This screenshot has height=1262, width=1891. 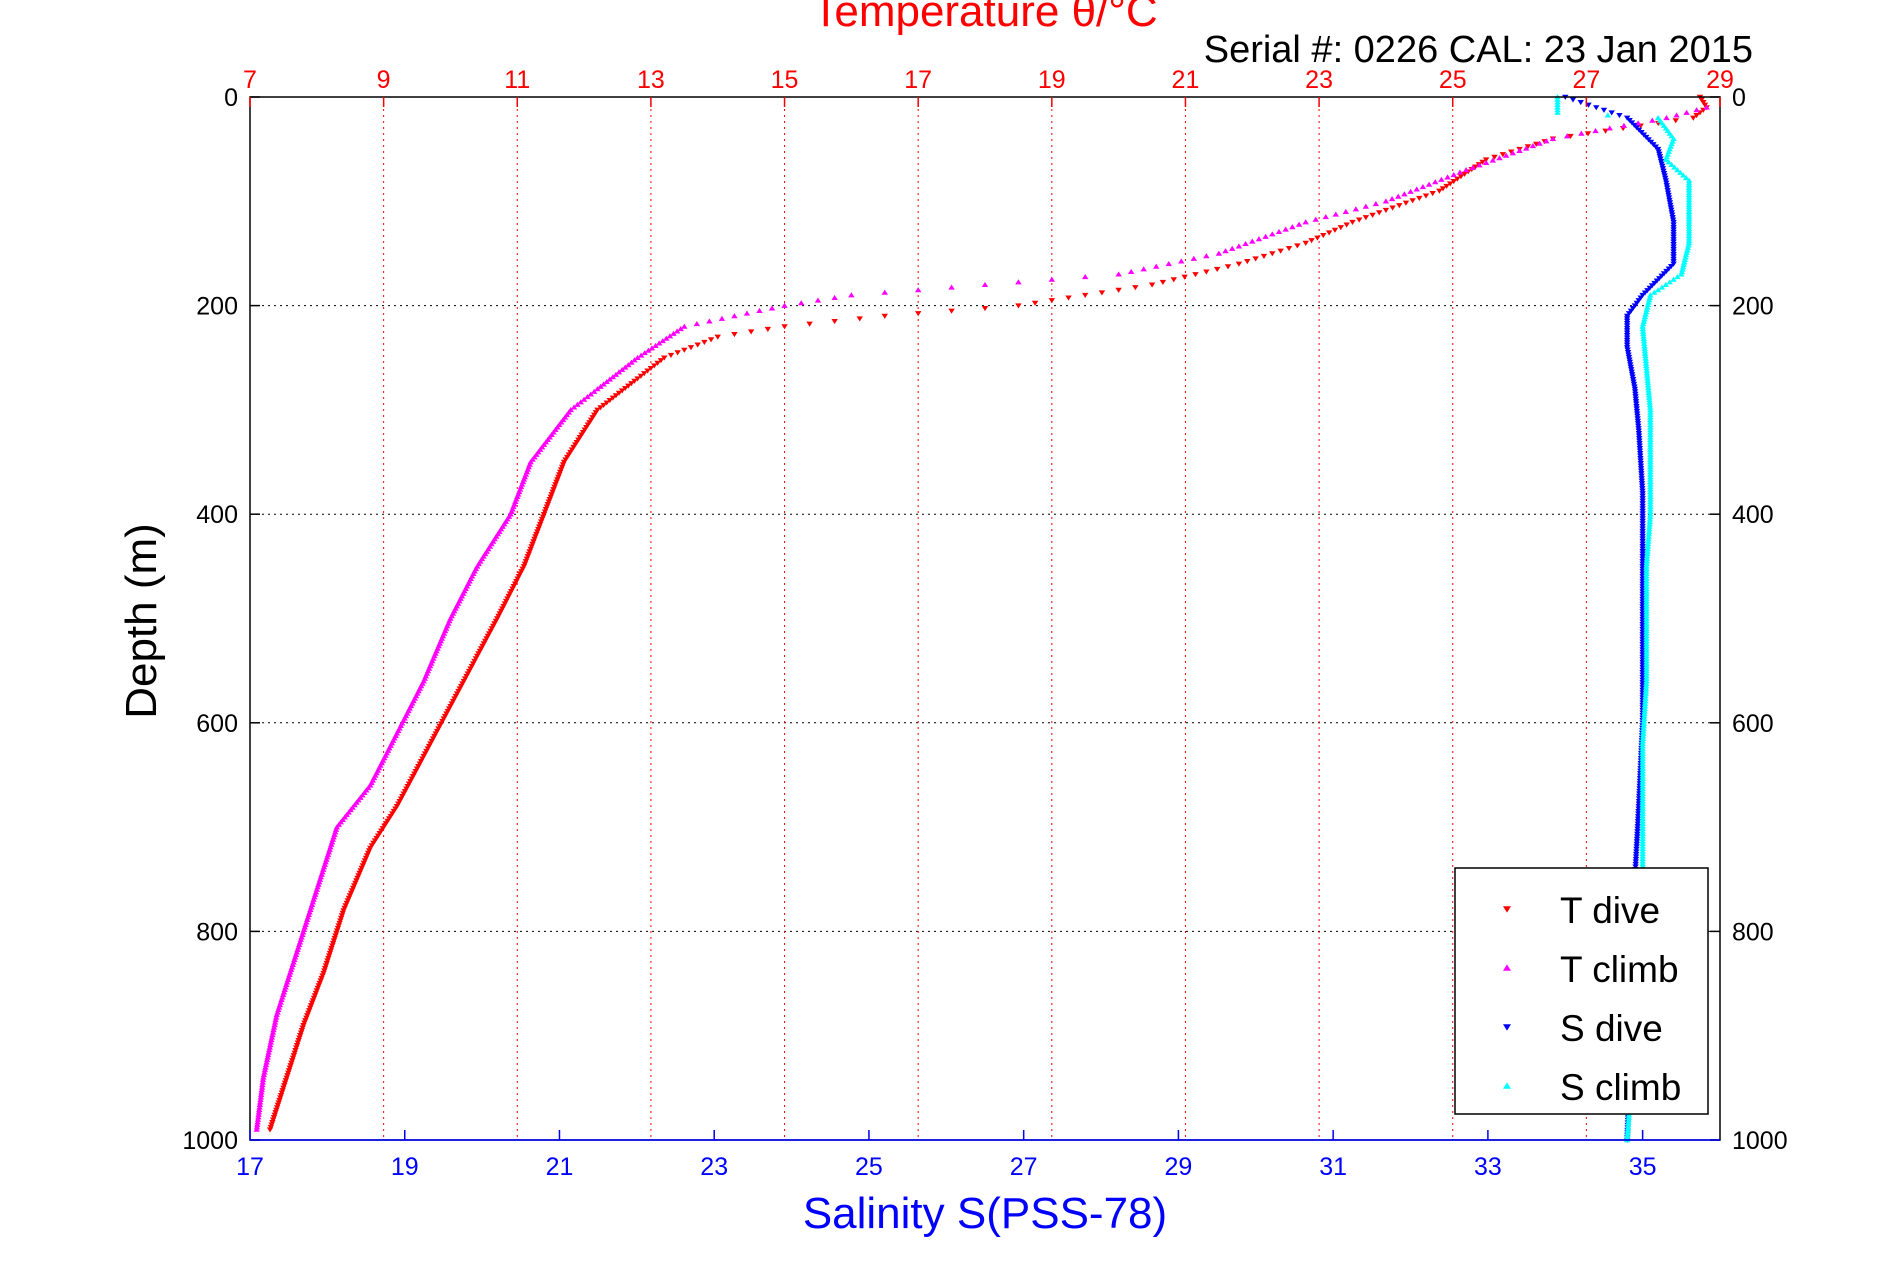 I want to click on salinity-tick-label: 17, so click(x=250, y=1167).